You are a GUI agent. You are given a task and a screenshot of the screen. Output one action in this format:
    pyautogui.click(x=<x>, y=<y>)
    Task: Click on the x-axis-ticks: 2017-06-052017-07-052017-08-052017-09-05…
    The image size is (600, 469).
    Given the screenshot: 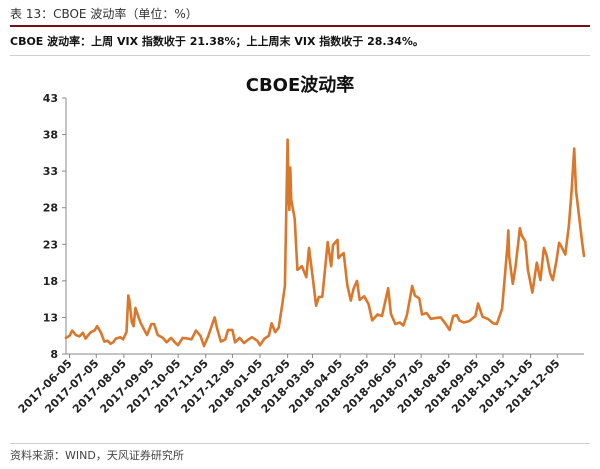 What is the action you would take?
    pyautogui.click(x=289, y=385)
    